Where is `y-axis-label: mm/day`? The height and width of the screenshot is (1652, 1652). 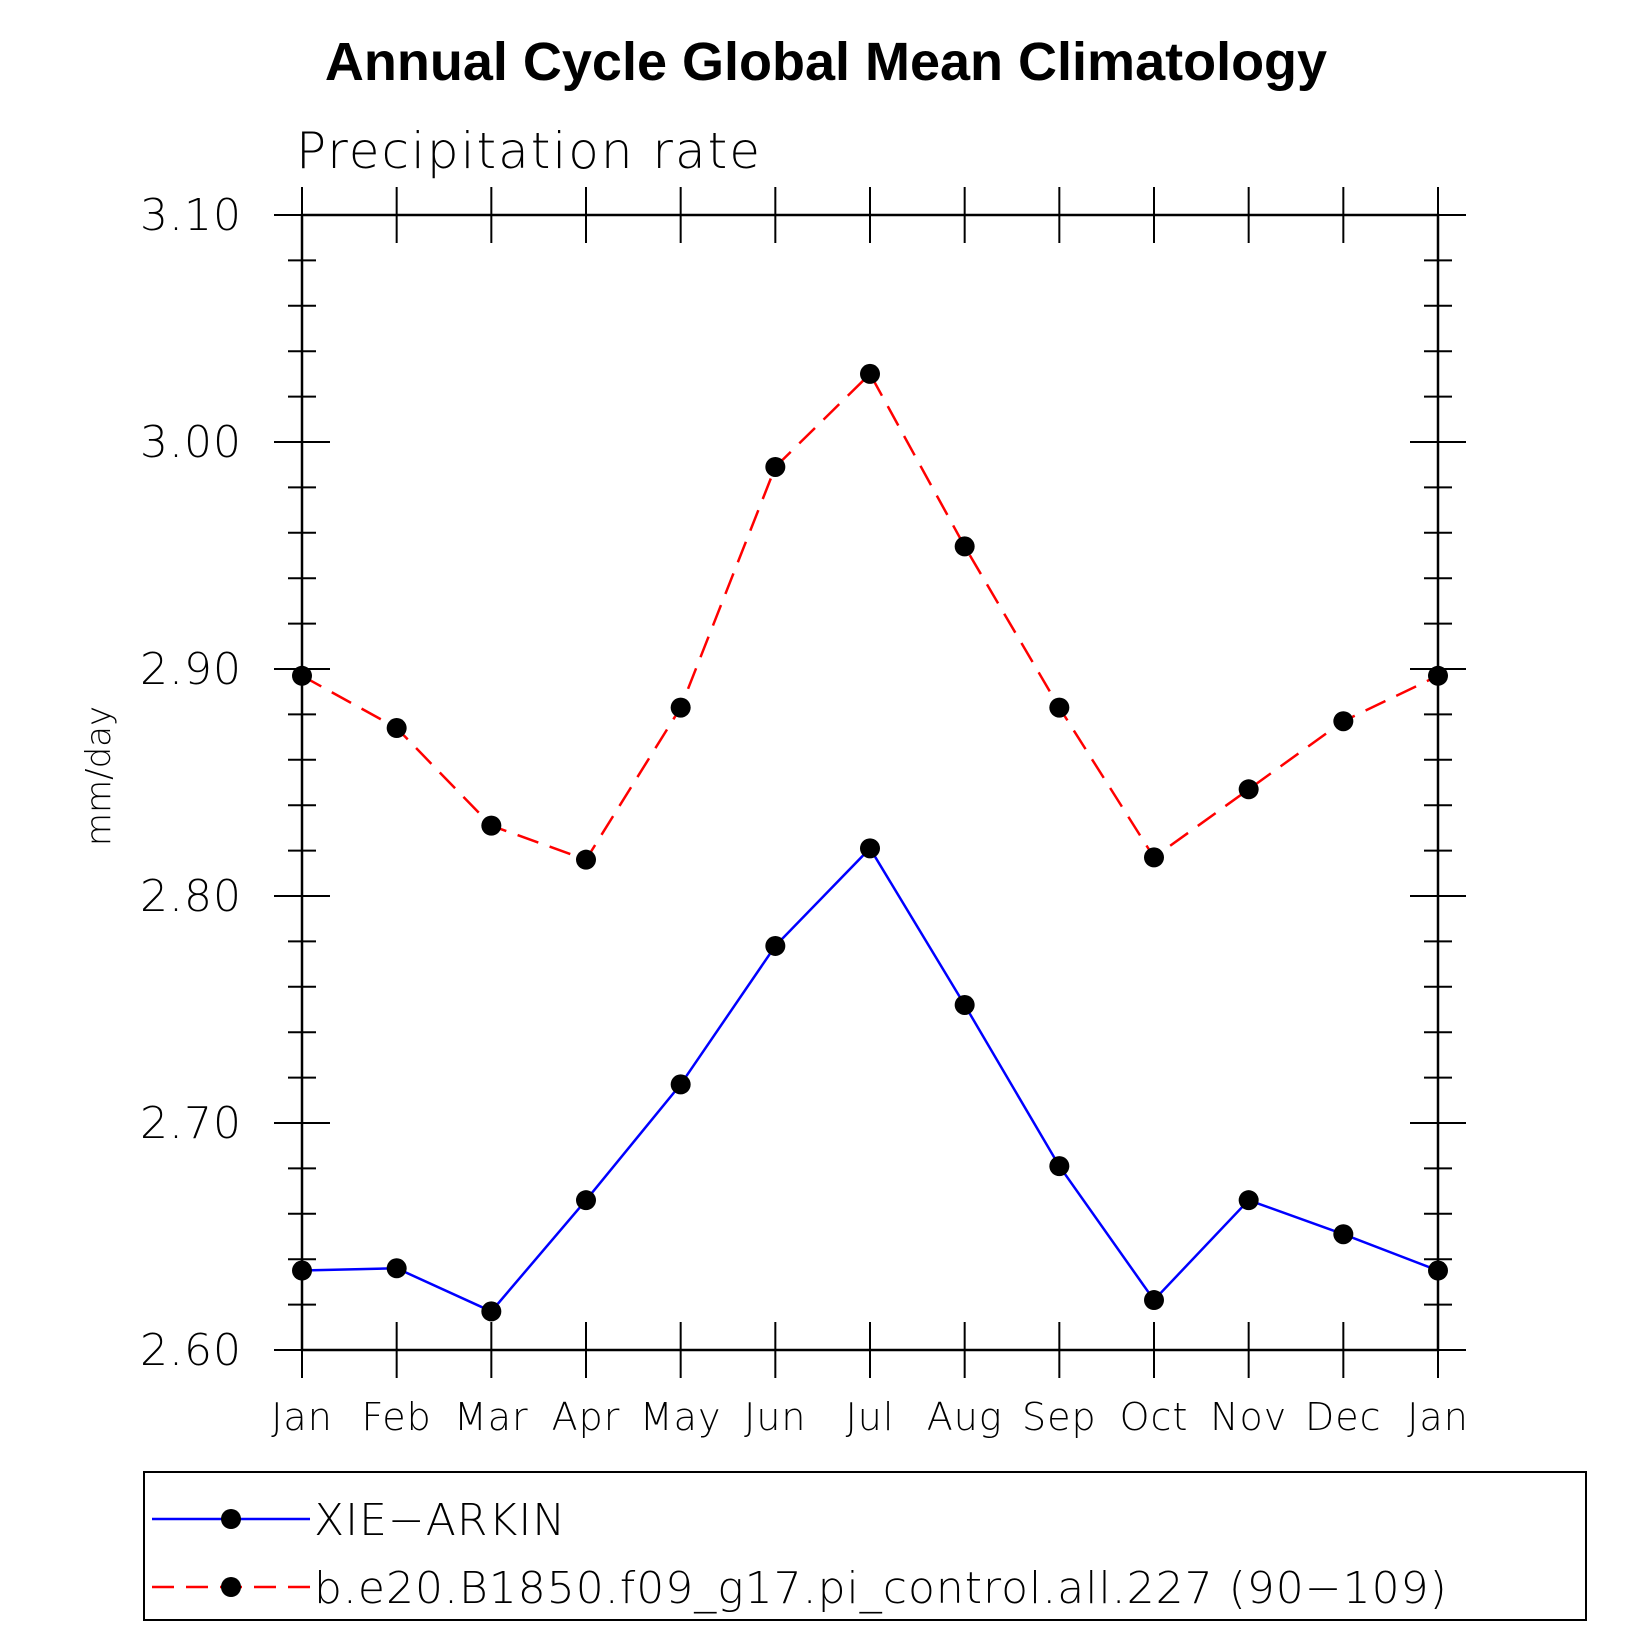
y-axis-label: mm/day is located at coordinates (99, 776).